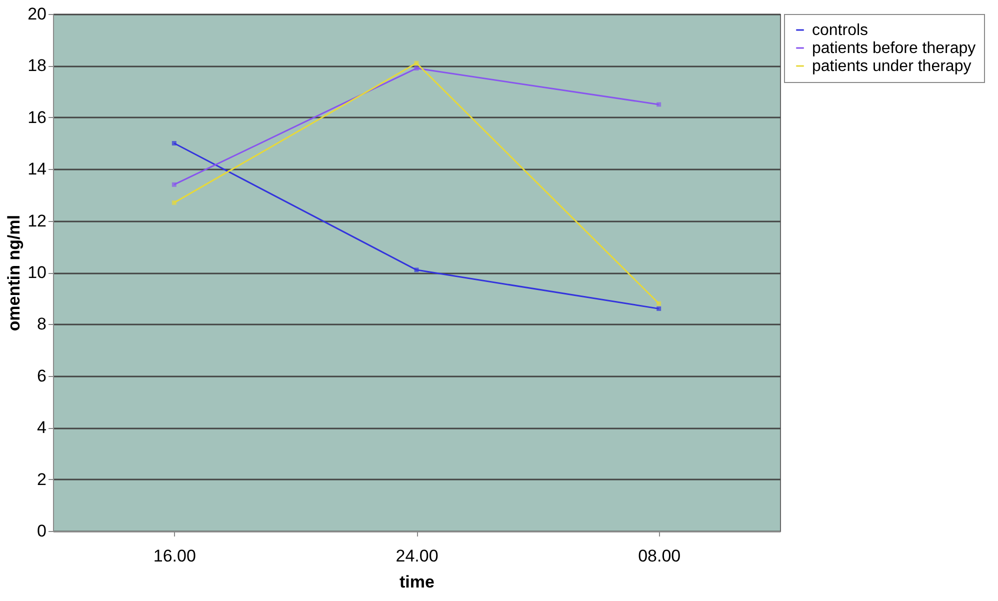 This screenshot has width=998, height=601. I want to click on x-tick-label: 16.00, so click(174, 556).